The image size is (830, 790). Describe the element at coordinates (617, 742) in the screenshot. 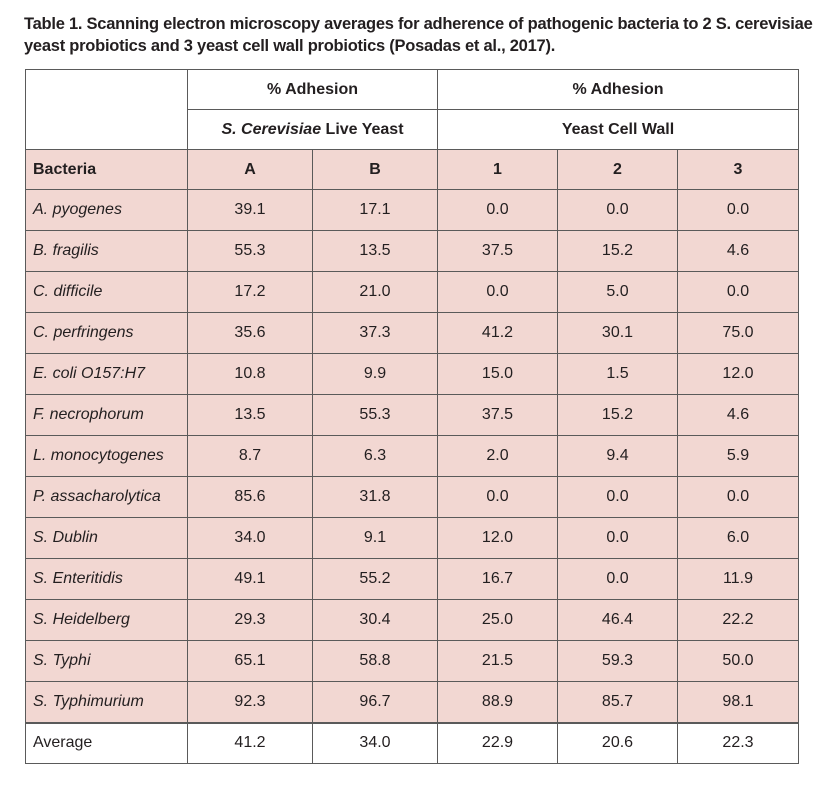

I see `average-cell: 20.6` at that location.